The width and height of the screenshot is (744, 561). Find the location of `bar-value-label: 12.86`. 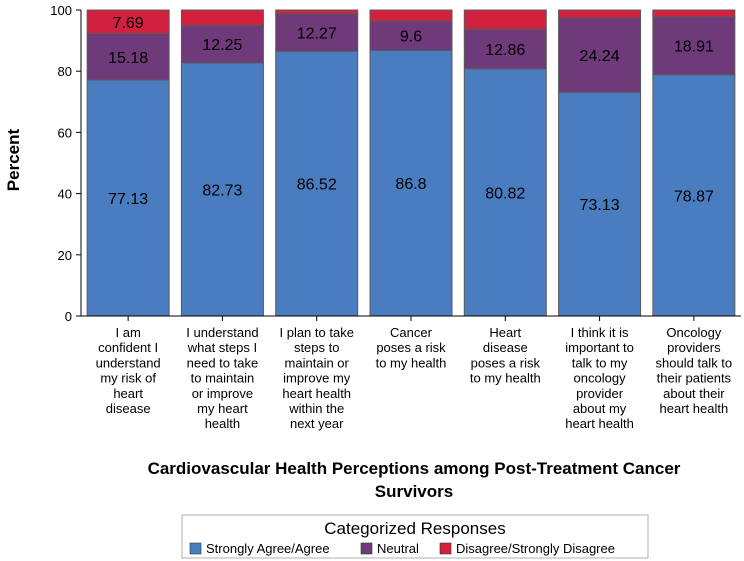

bar-value-label: 12.86 is located at coordinates (505, 50).